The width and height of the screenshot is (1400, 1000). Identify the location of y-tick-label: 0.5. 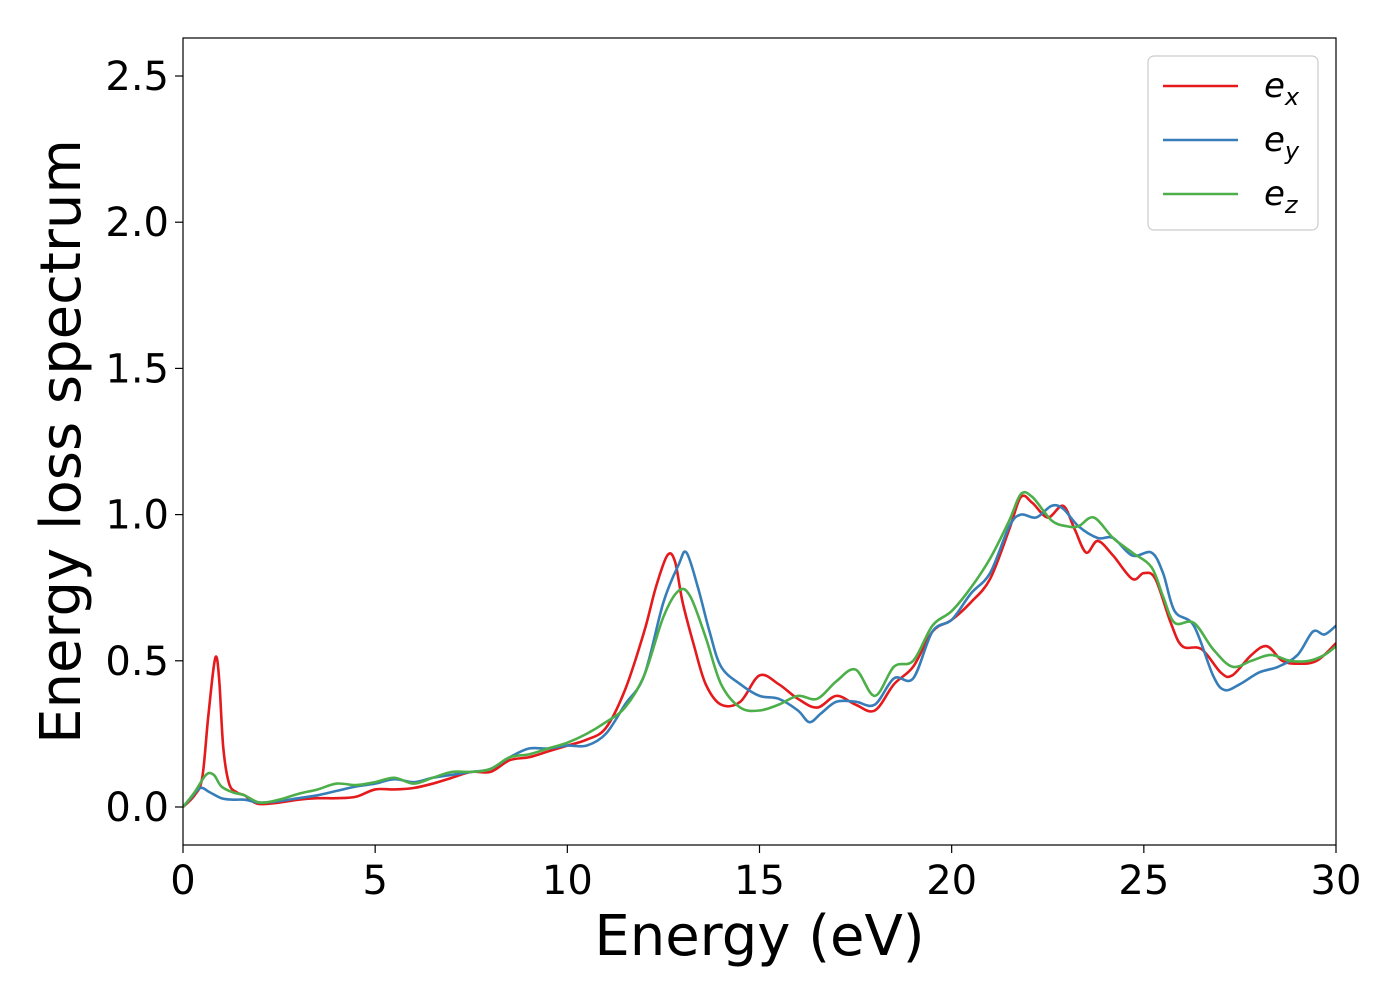
(137, 662).